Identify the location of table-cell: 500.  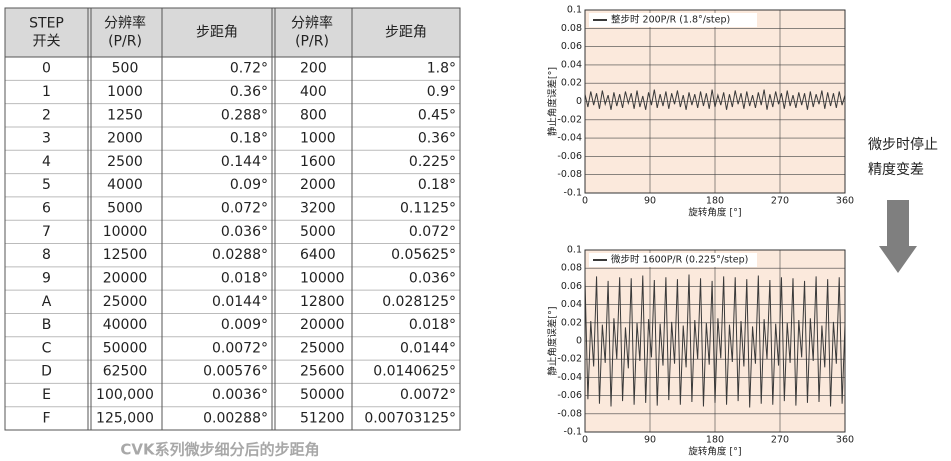
(125, 69).